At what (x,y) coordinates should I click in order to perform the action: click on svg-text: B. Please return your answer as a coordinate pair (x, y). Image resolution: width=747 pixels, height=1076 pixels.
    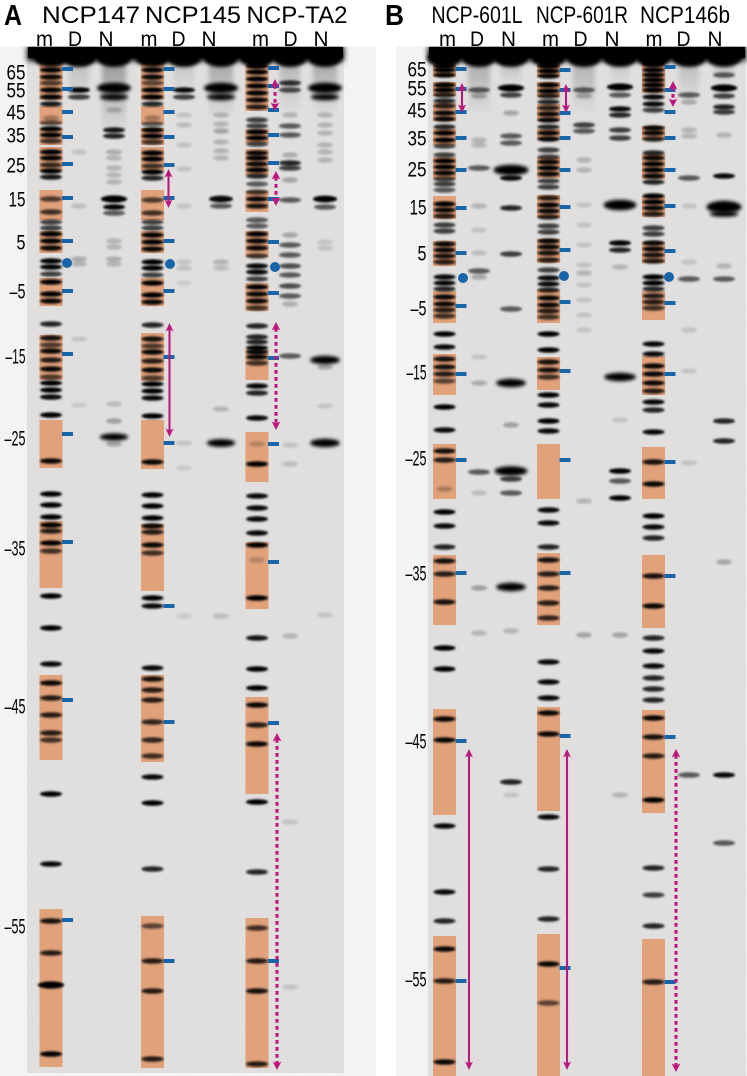
    Looking at the image, I should click on (394, 16).